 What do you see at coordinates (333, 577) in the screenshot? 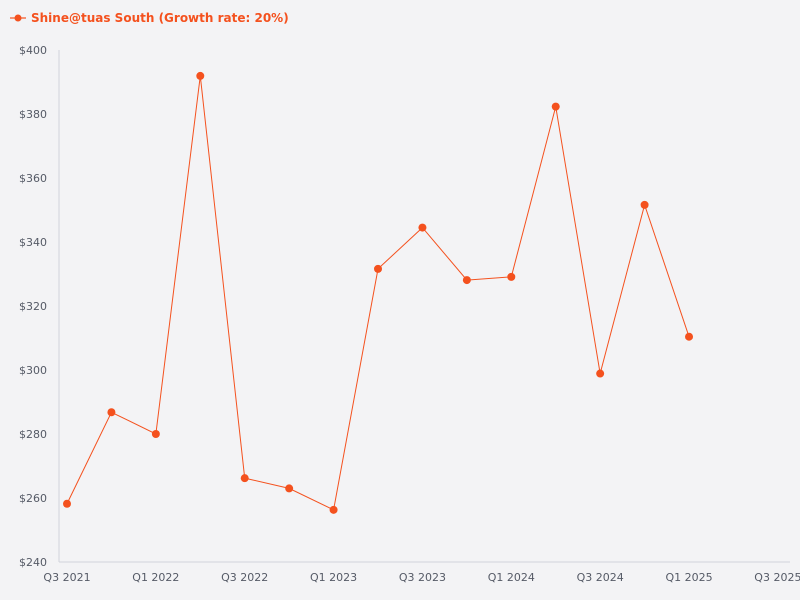
I see `x-tick-label: Q1 2023` at bounding box center [333, 577].